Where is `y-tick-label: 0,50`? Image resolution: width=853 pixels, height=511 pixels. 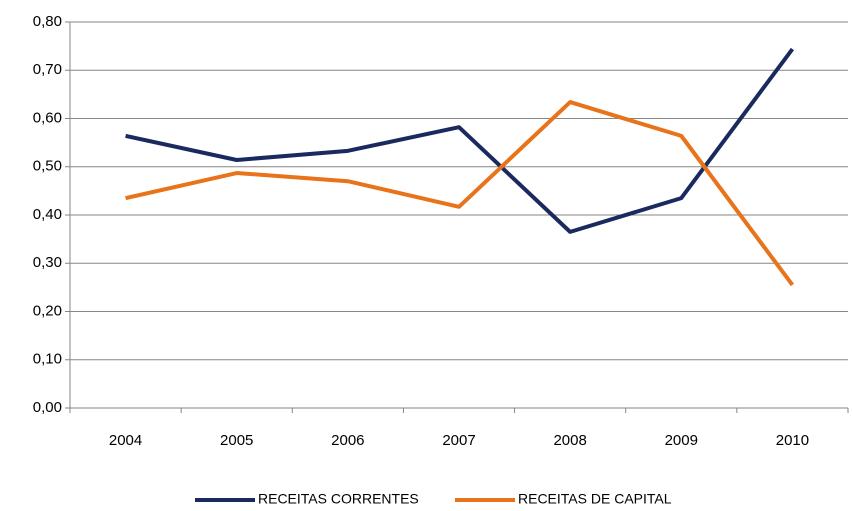 y-tick-label: 0,50 is located at coordinates (47, 166).